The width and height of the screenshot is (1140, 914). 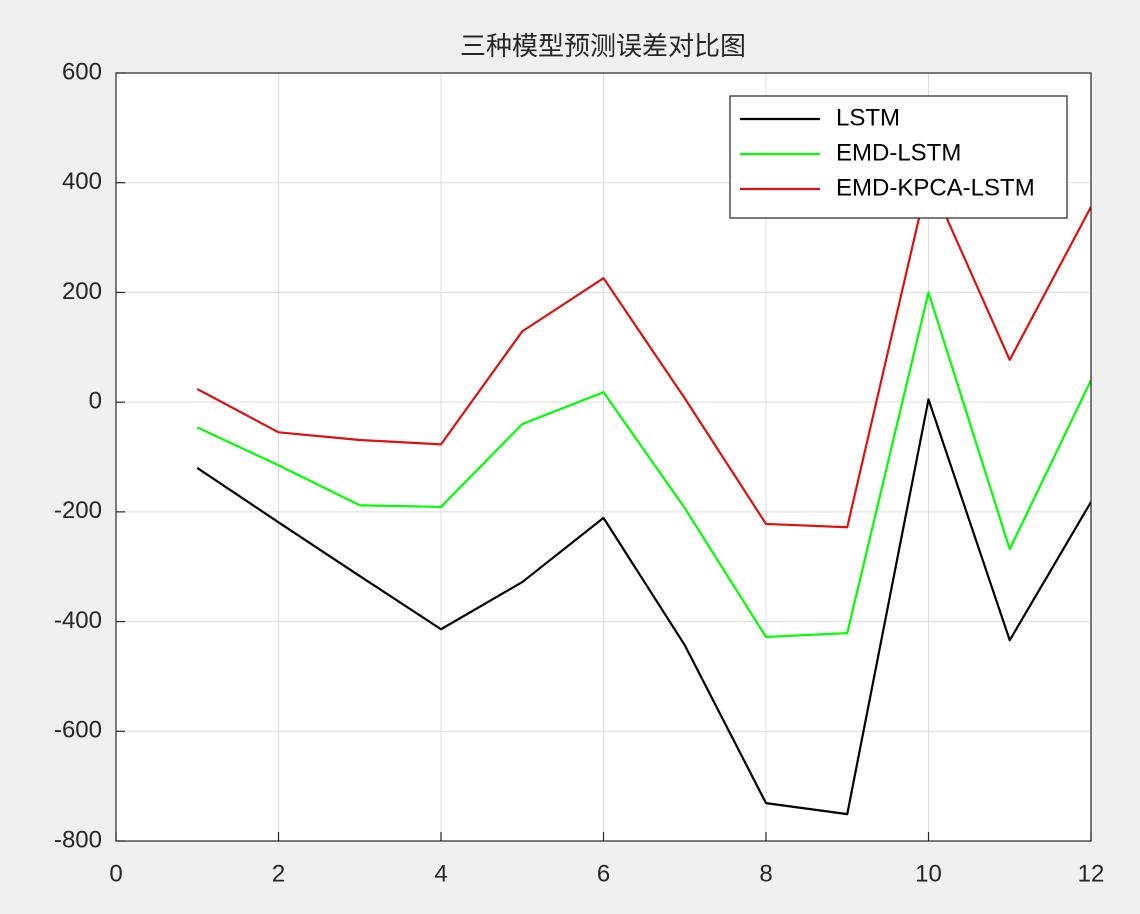 What do you see at coordinates (868, 117) in the screenshot?
I see `legend-label: LSTM` at bounding box center [868, 117].